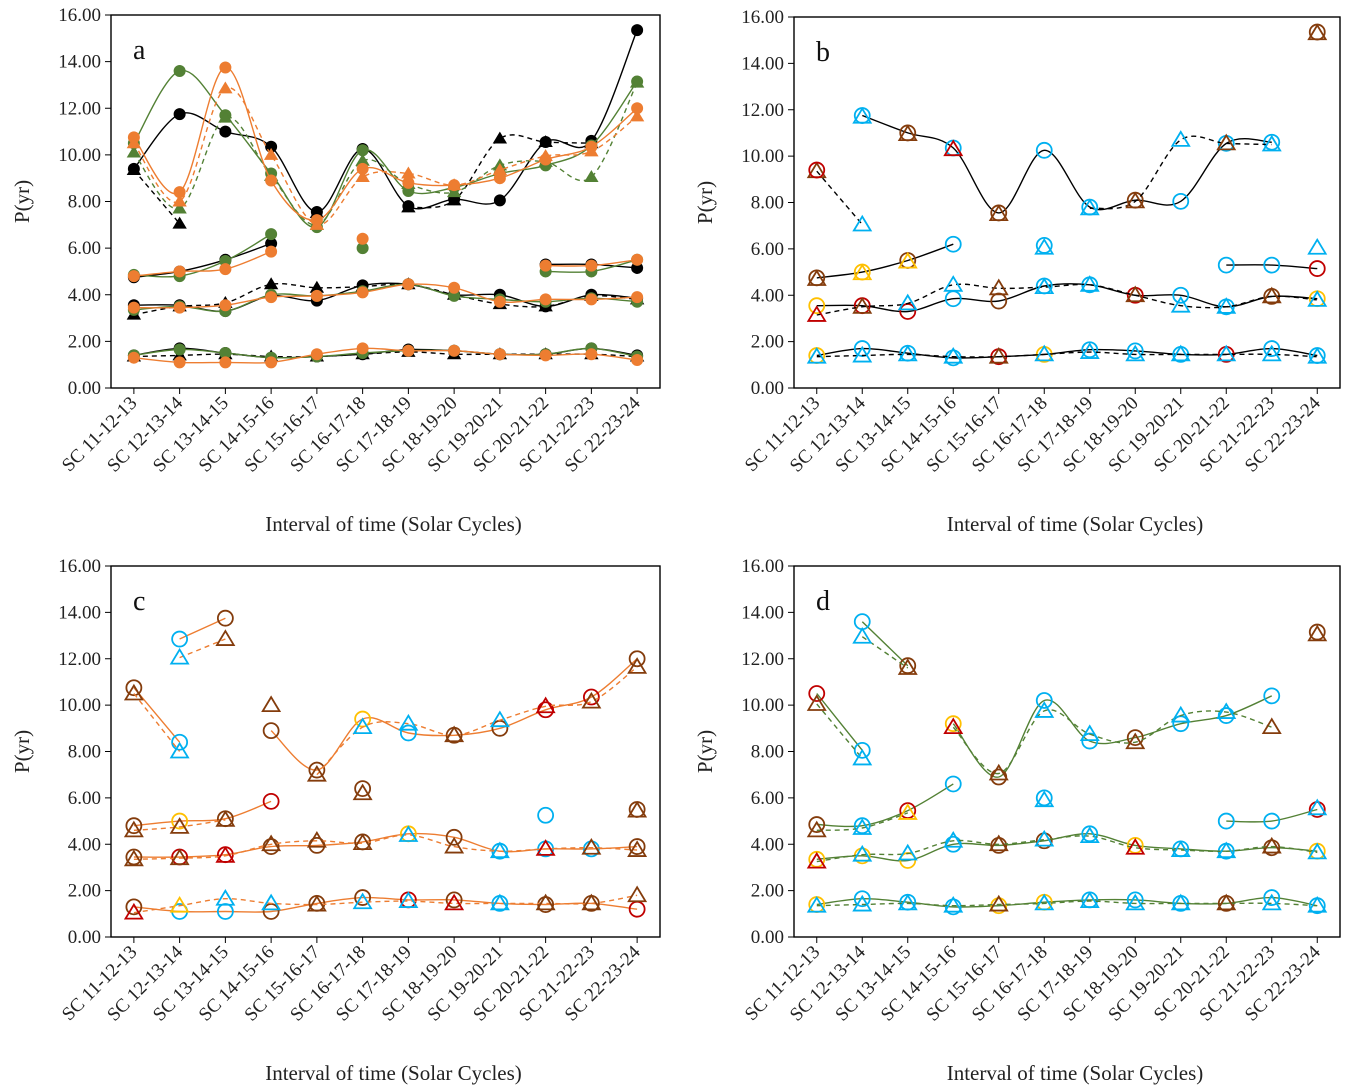 This screenshot has height=1092, width=1352. Describe the element at coordinates (79, 705) in the screenshot. I see `y-tick-label: 10.00` at that location.